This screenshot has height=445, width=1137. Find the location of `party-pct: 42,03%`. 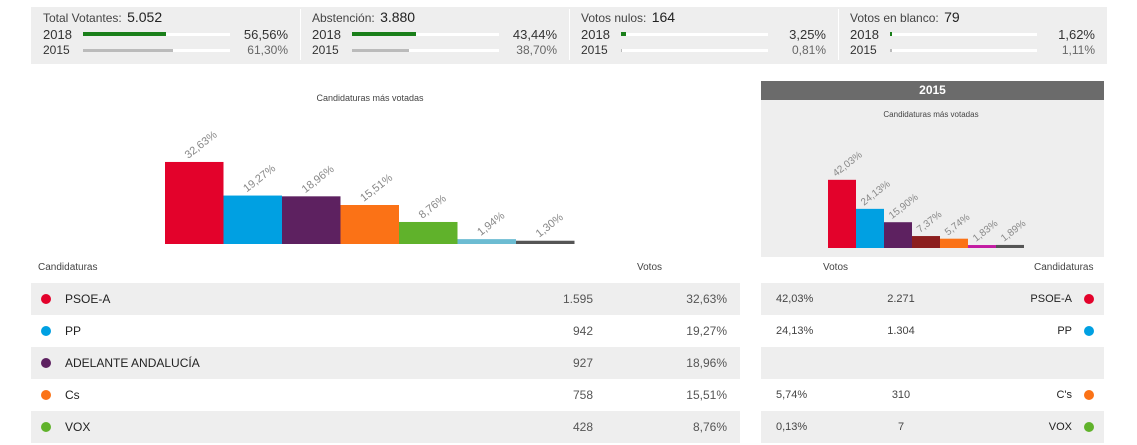

party-pct: 42,03% is located at coordinates (795, 299).